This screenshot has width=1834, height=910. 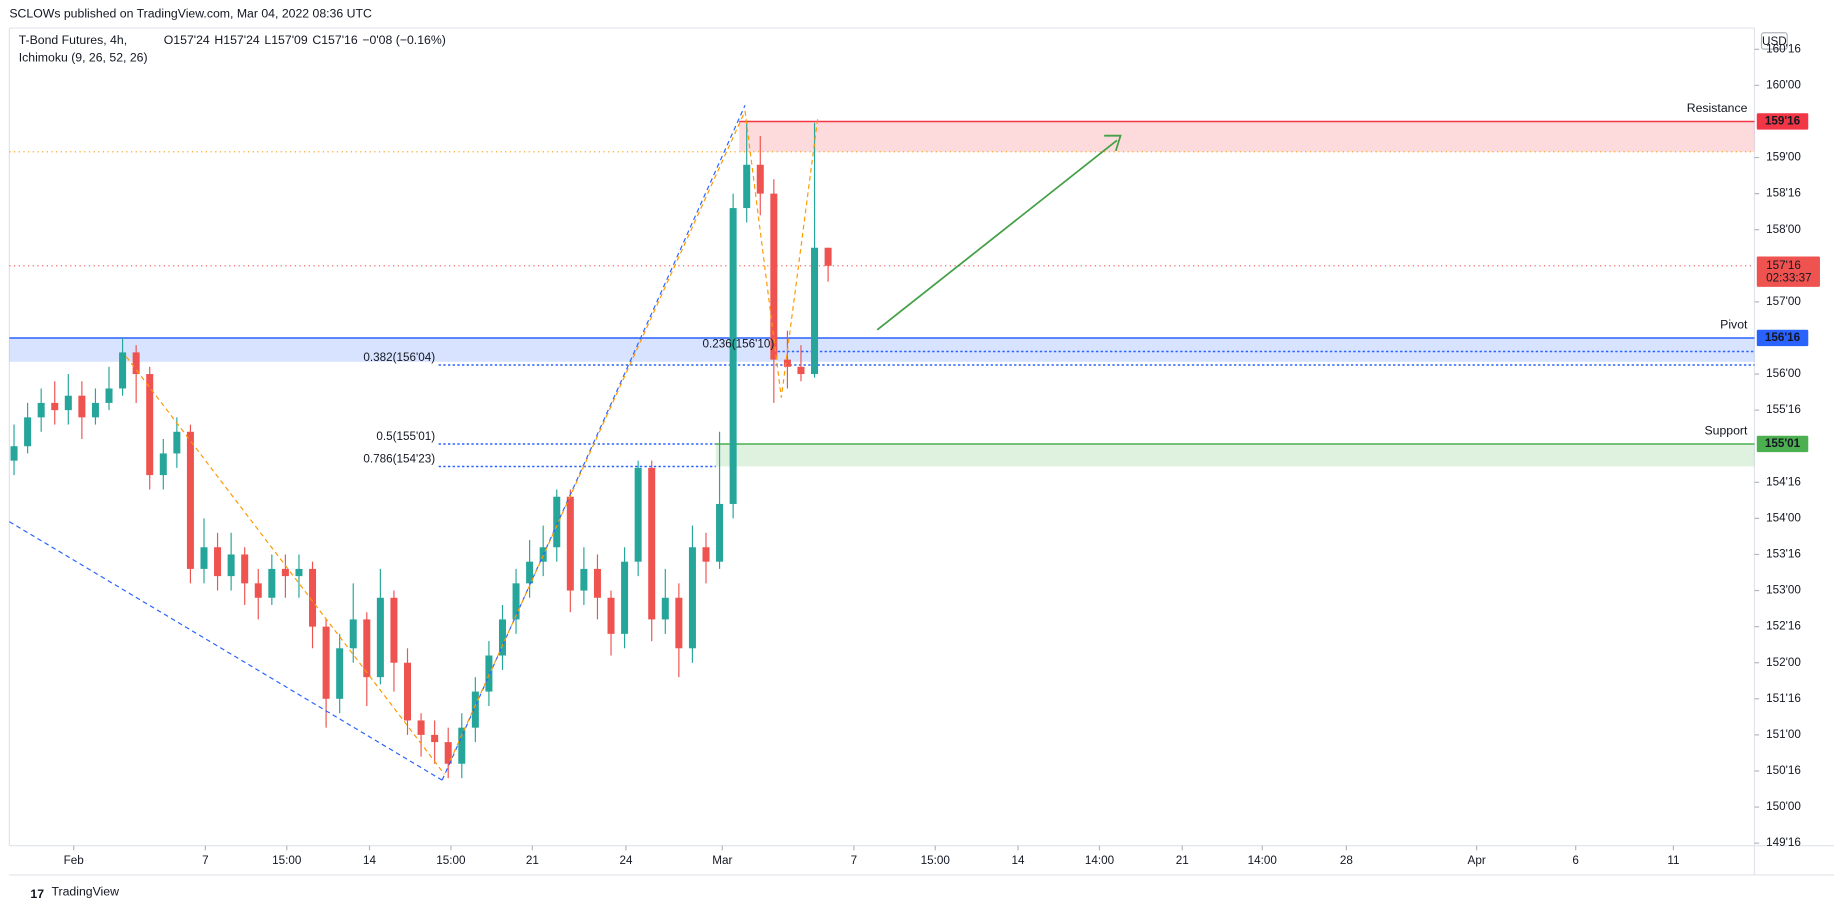 What do you see at coordinates (1113, 143) in the screenshot?
I see `arrow-head` at bounding box center [1113, 143].